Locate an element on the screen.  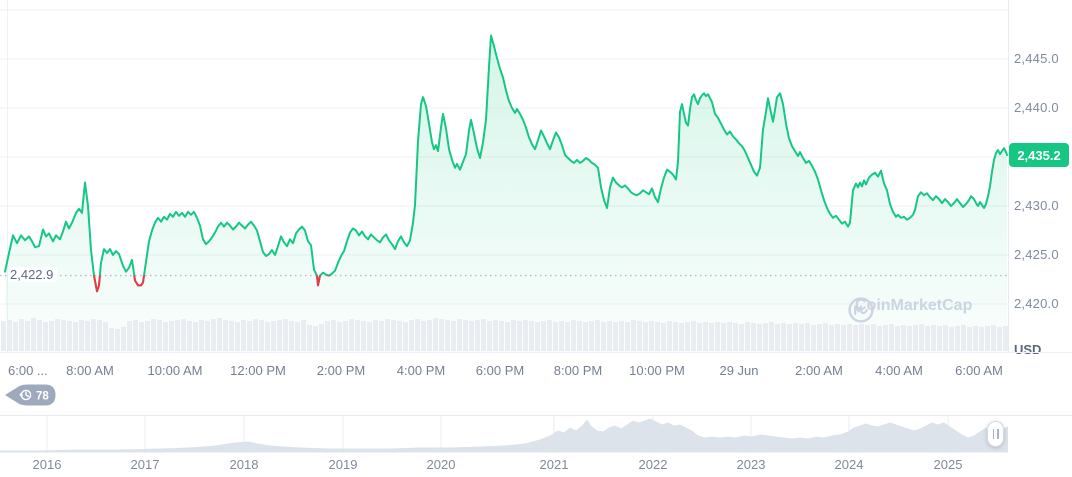
currency-label: USD is located at coordinates (1028, 349).